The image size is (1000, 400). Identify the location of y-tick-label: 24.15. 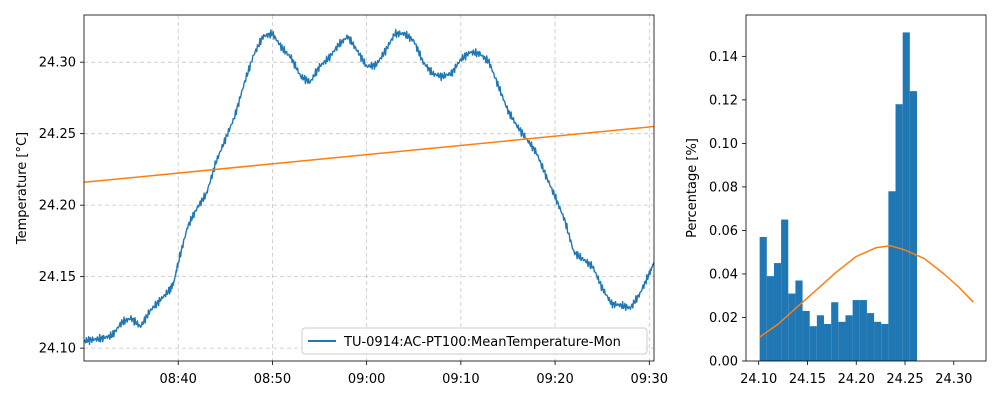
(57, 277).